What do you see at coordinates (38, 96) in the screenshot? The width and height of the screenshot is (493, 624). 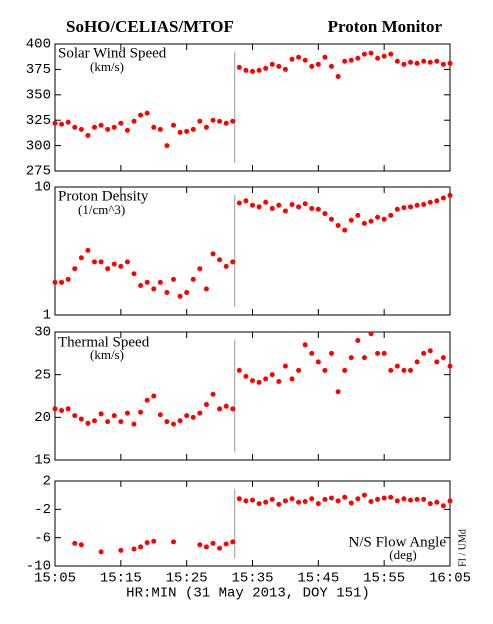 I see `y-tick-label: 350` at bounding box center [38, 96].